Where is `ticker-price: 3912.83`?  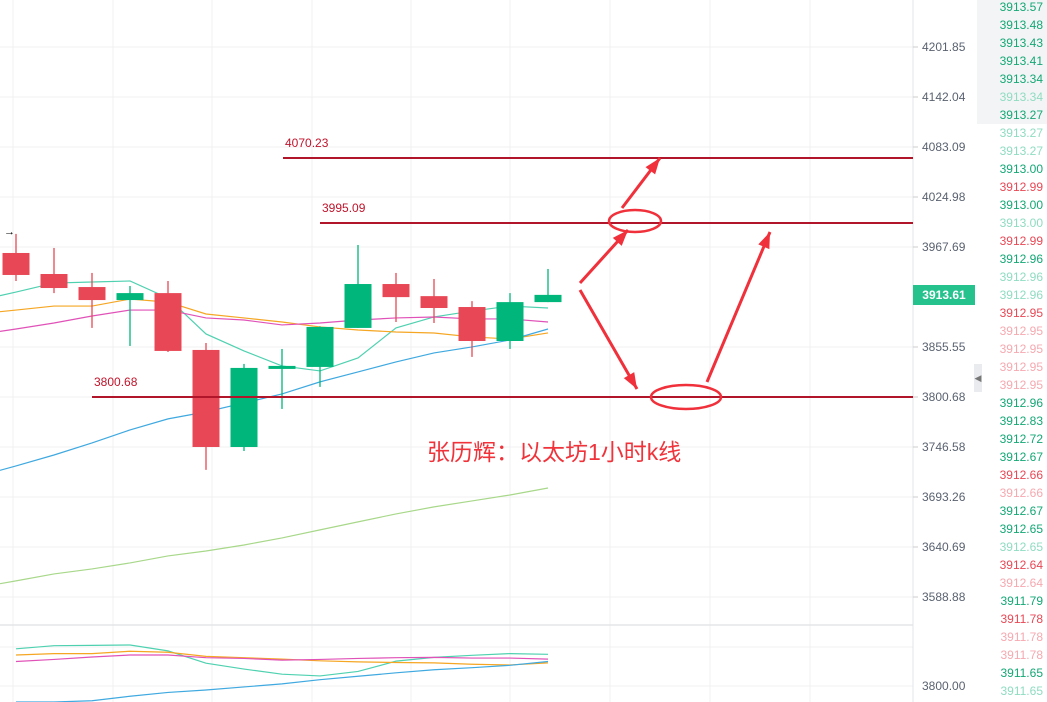
ticker-price: 3912.83 is located at coordinates (1021, 421).